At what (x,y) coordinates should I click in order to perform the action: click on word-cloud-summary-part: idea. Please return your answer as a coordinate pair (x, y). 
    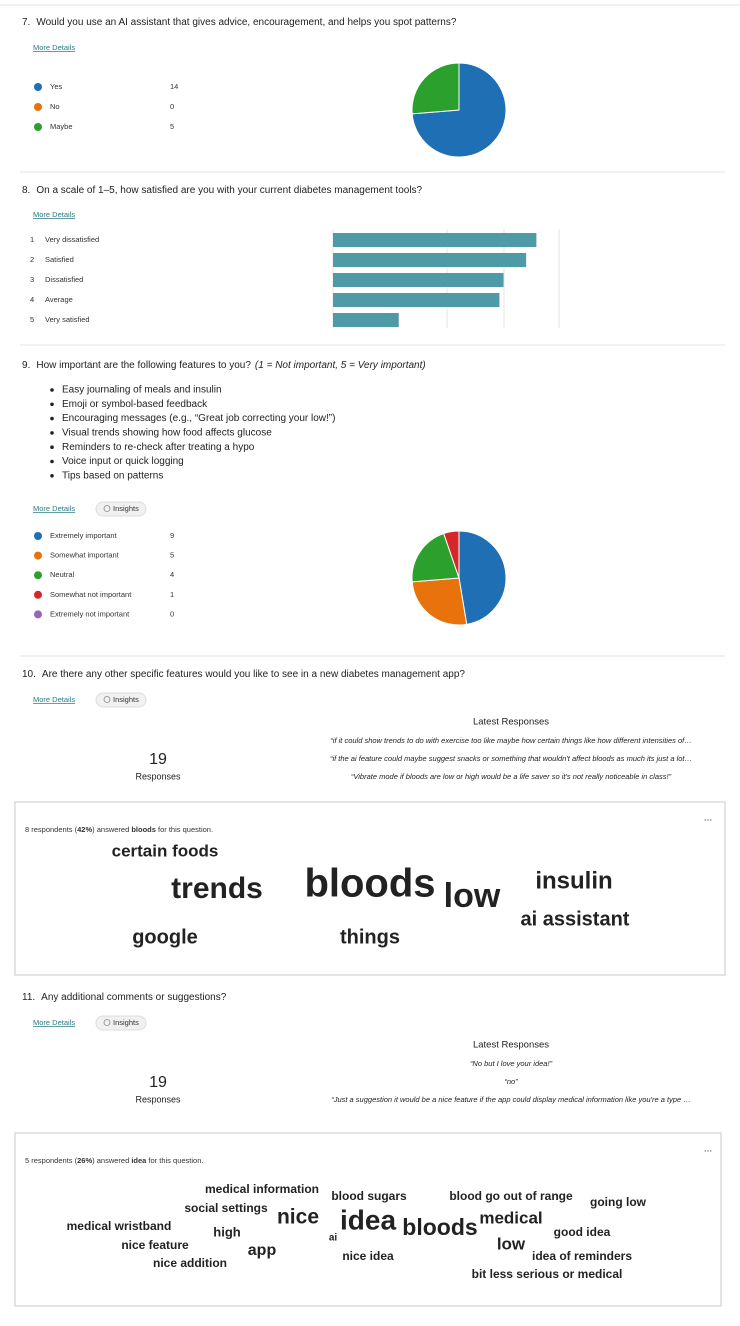
    Looking at the image, I should click on (139, 1160).